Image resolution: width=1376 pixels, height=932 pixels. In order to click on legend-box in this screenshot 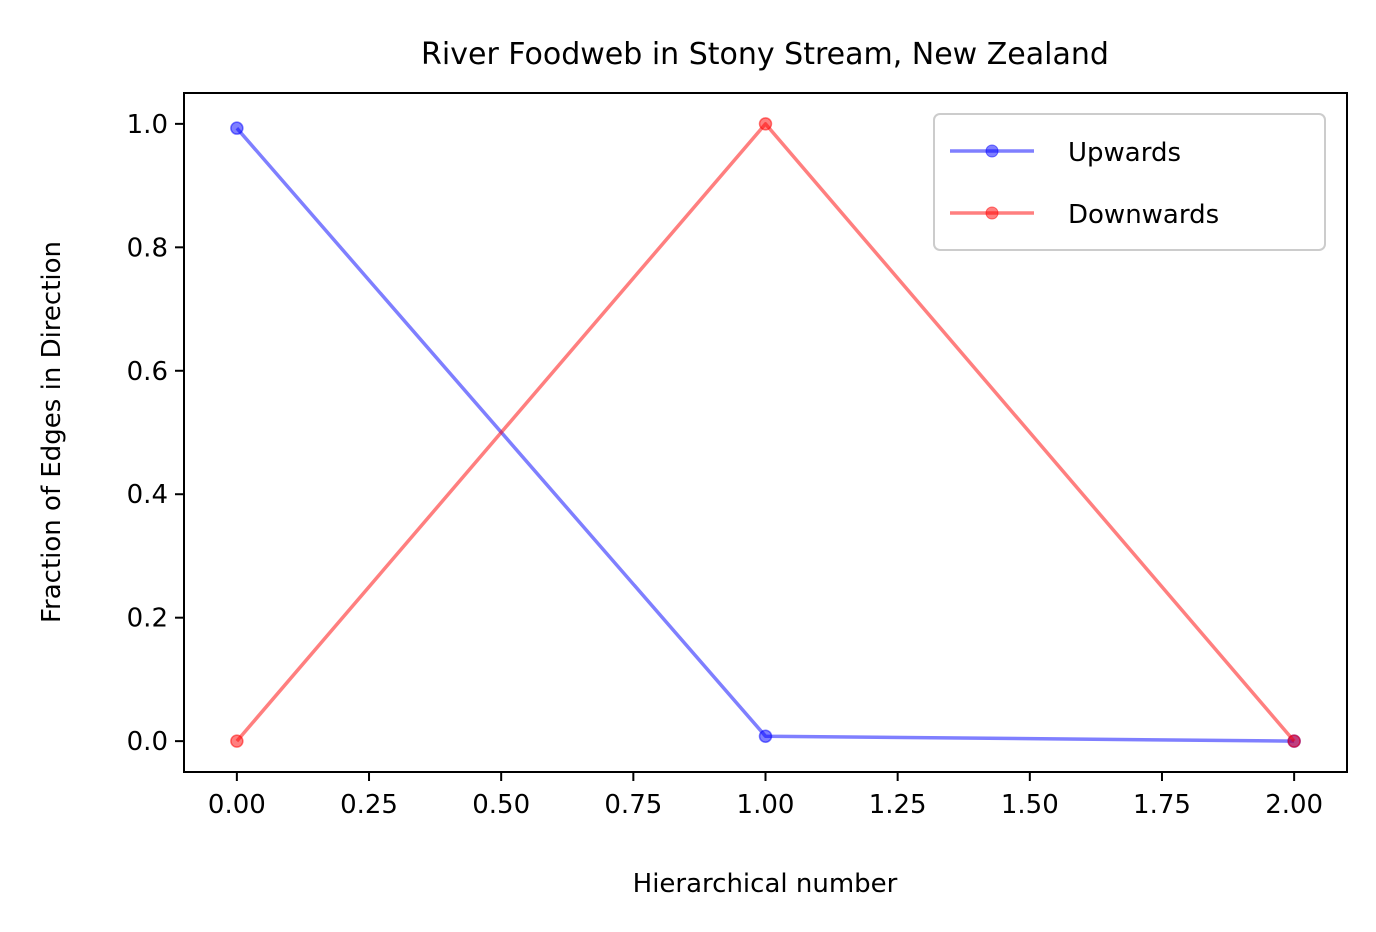, I will do `click(1129, 182)`.